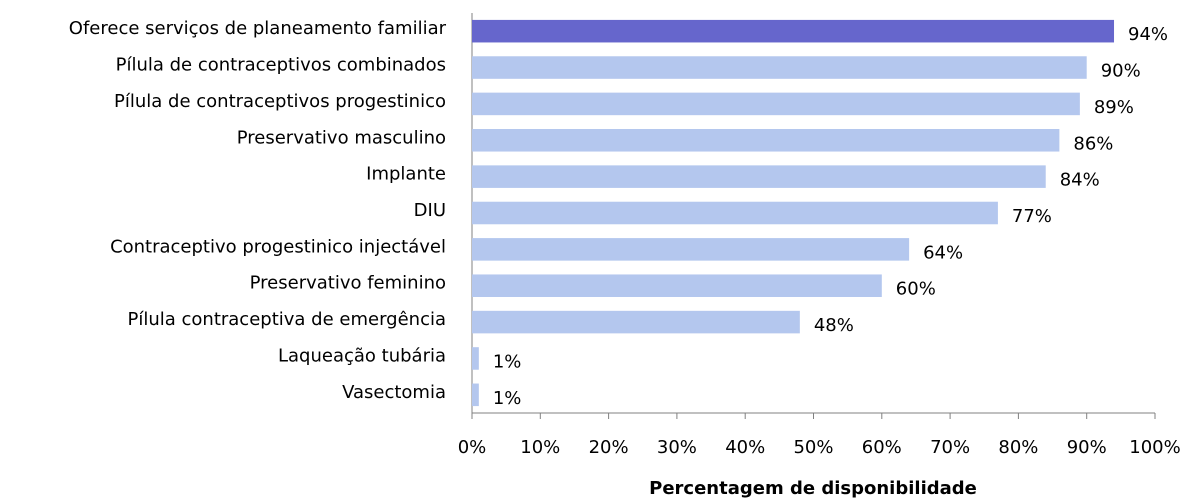 The image size is (1186, 499). I want to click on y-tick-label: Preservativo masculino, so click(341, 137).